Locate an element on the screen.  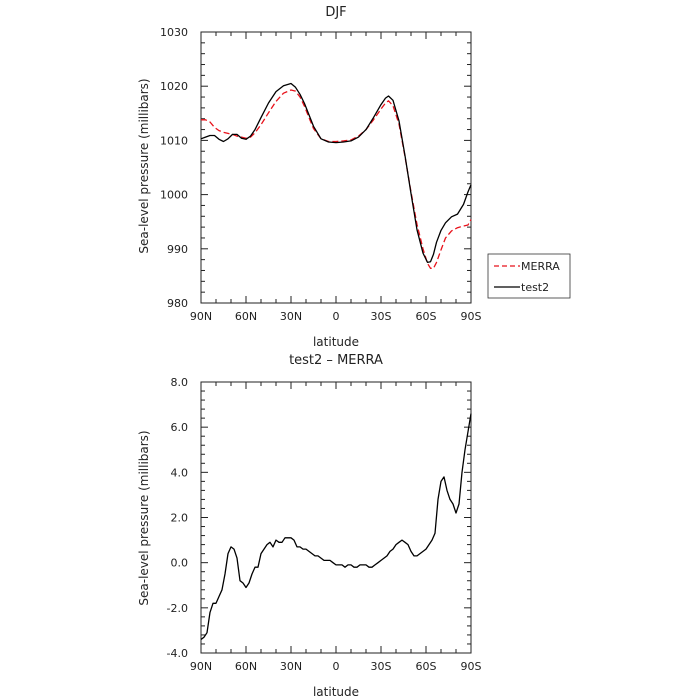
bottom-y-tick-label: 2.0 is located at coordinates (180, 518).